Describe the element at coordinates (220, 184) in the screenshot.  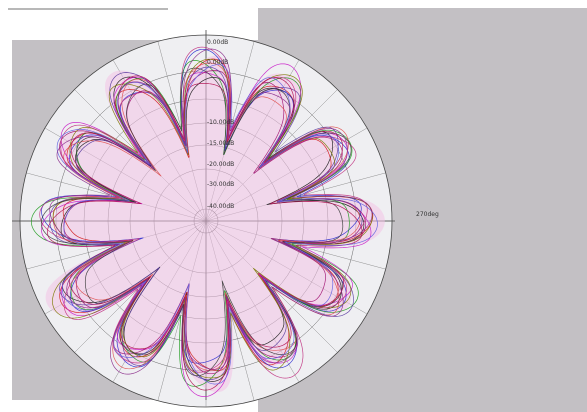
I see `radial-tick-label: -30.00dB` at that location.